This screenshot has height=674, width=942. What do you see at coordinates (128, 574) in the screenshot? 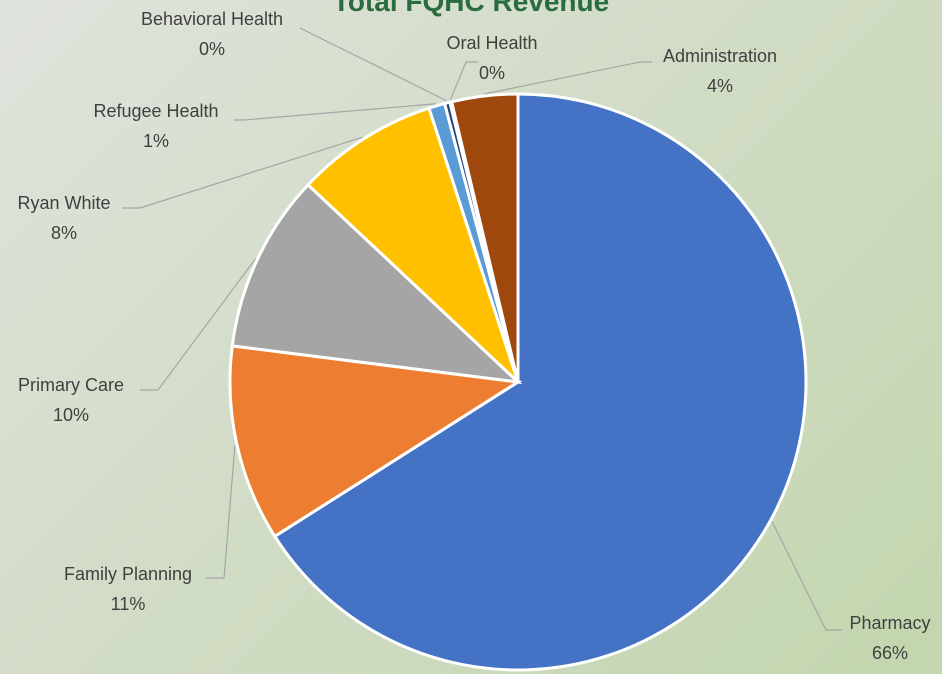
I see `slice-name-family-planning: Family Planning` at bounding box center [128, 574].